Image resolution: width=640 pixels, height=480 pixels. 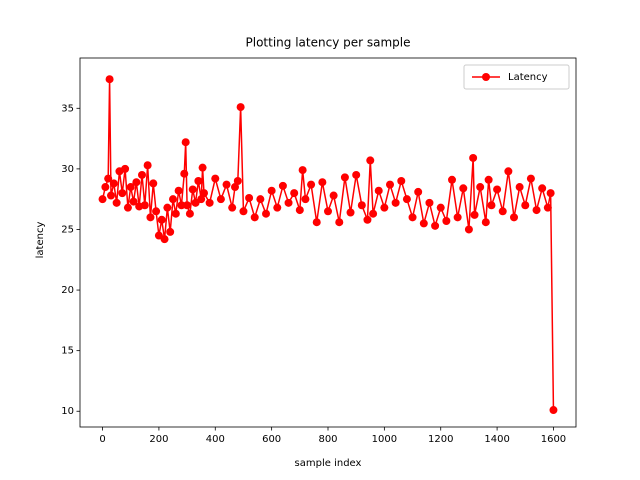 What do you see at coordinates (328, 43) in the screenshot?
I see `chart-title: Plotting latency per sample` at bounding box center [328, 43].